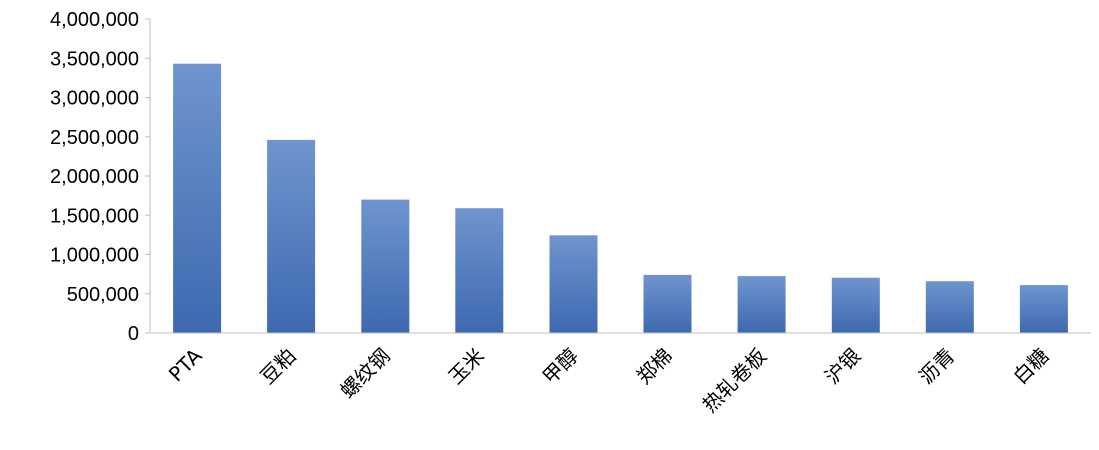 This screenshot has height=450, width=1099. Describe the element at coordinates (560, 366) in the screenshot. I see `x-category-label: 甲醇` at that location.